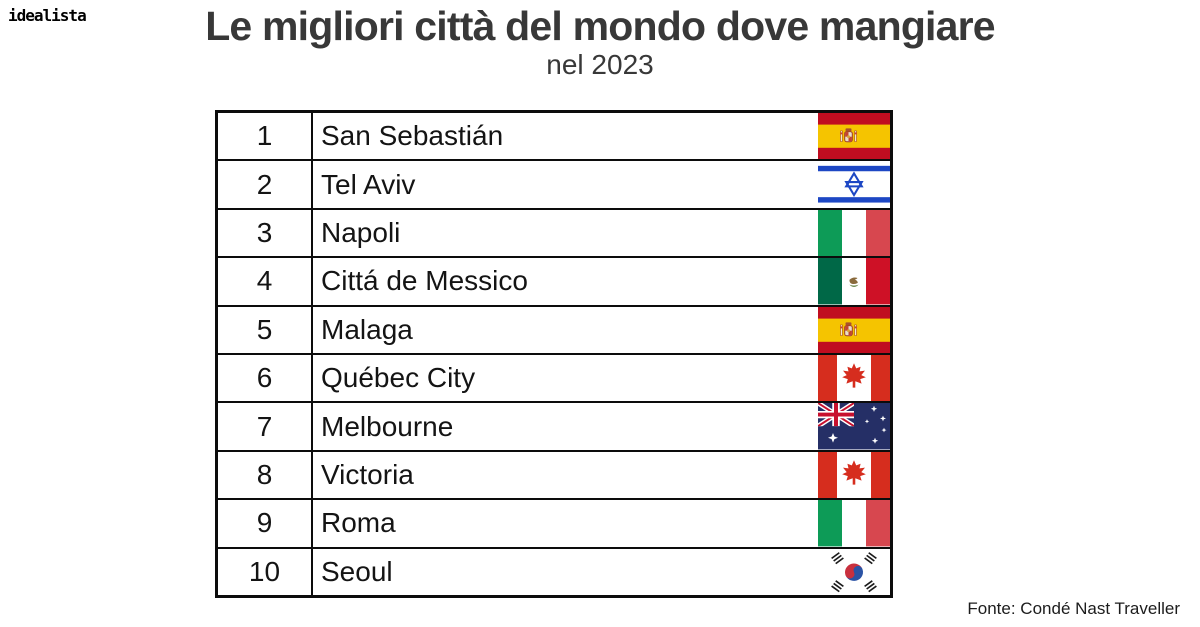 The image size is (1200, 627). Describe the element at coordinates (601, 523) in the screenshot. I see `city-cell: Roma` at that location.